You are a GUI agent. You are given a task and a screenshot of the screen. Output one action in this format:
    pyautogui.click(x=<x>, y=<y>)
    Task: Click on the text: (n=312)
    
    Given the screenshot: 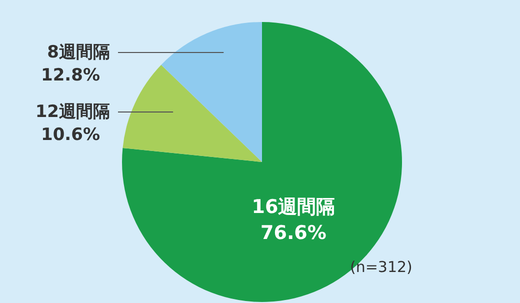 What is the action you would take?
    pyautogui.click(x=381, y=267)
    